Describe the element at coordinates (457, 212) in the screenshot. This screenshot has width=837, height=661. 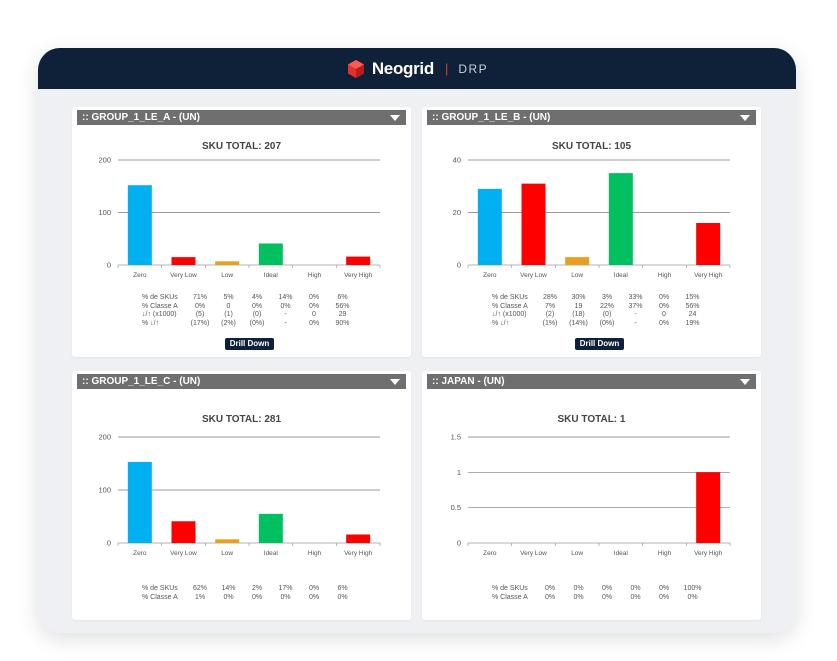
I see `y-tick-label: 20` at that location.